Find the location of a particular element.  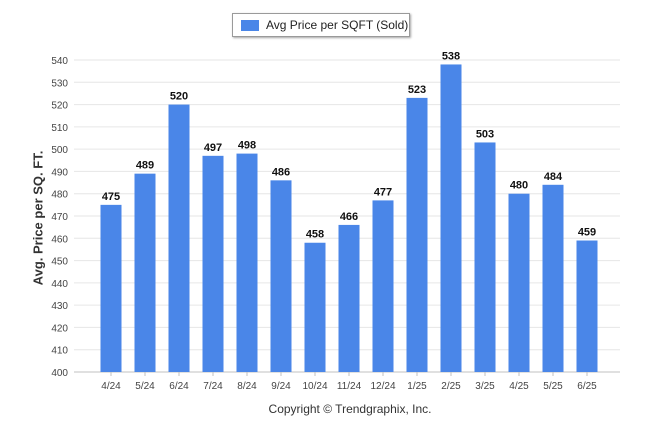

data-label: 458 is located at coordinates (315, 235).